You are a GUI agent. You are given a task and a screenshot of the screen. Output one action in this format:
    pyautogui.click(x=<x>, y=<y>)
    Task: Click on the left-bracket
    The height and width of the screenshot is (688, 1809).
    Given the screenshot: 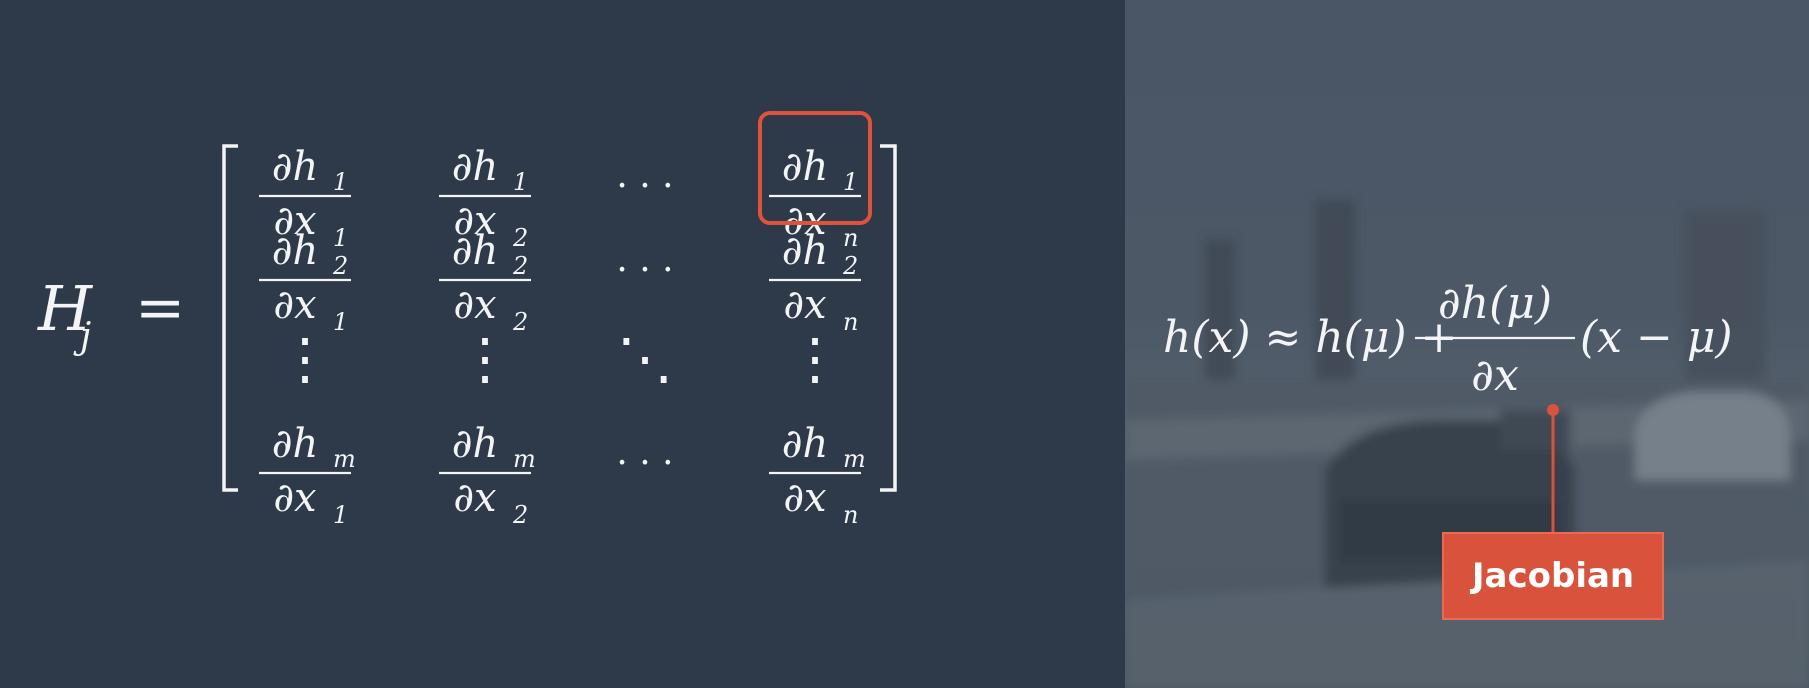 What is the action you would take?
    pyautogui.click(x=230, y=318)
    